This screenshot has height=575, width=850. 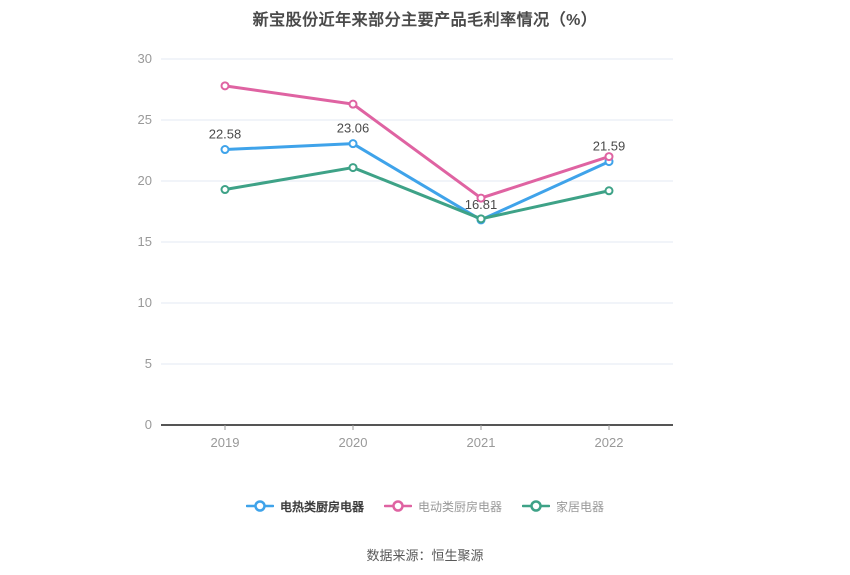 I want to click on x-tick-label: 2019, so click(x=225, y=442).